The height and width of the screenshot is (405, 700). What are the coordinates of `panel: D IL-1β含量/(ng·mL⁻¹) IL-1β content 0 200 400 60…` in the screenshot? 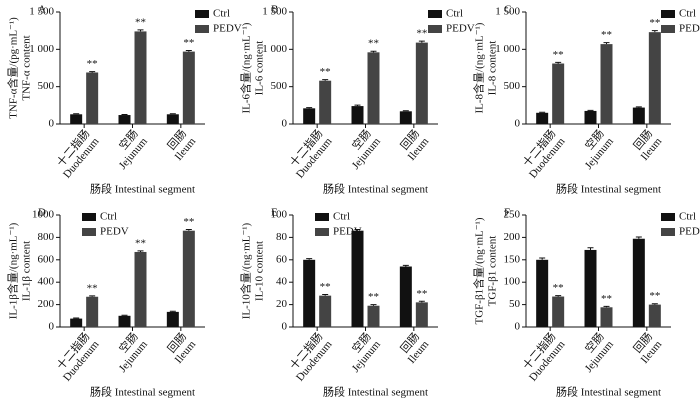 It's located at (105, 303).